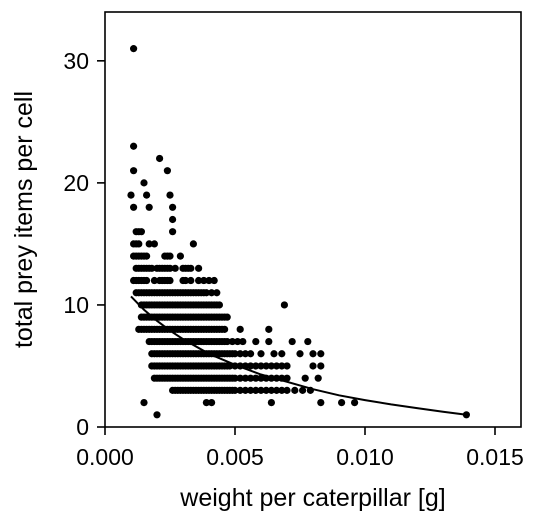  I want to click on x-tick-label: 0.000, so click(105, 457).